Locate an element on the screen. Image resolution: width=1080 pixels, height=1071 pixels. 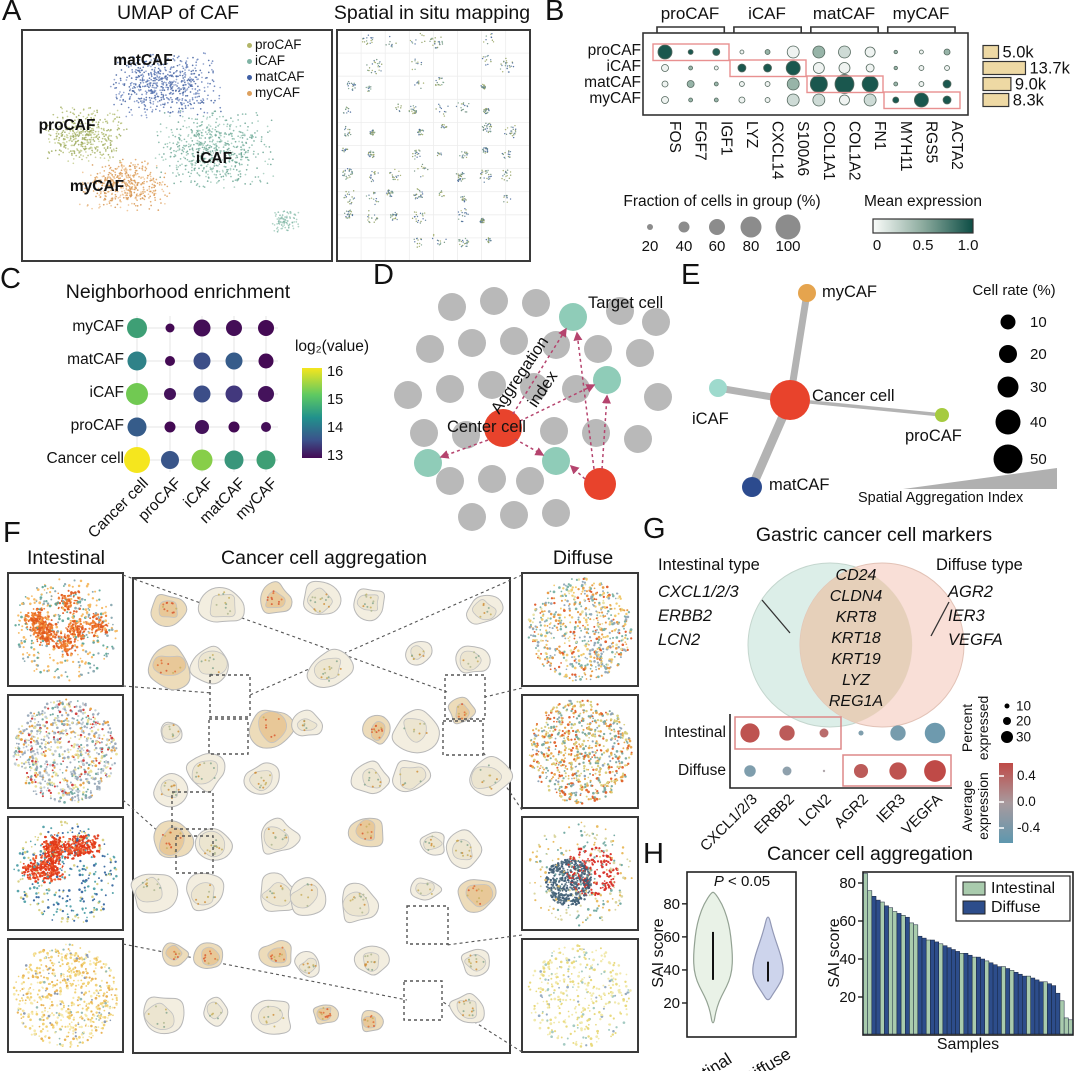
gene-label: ACTA2 is located at coordinates (956, 145).